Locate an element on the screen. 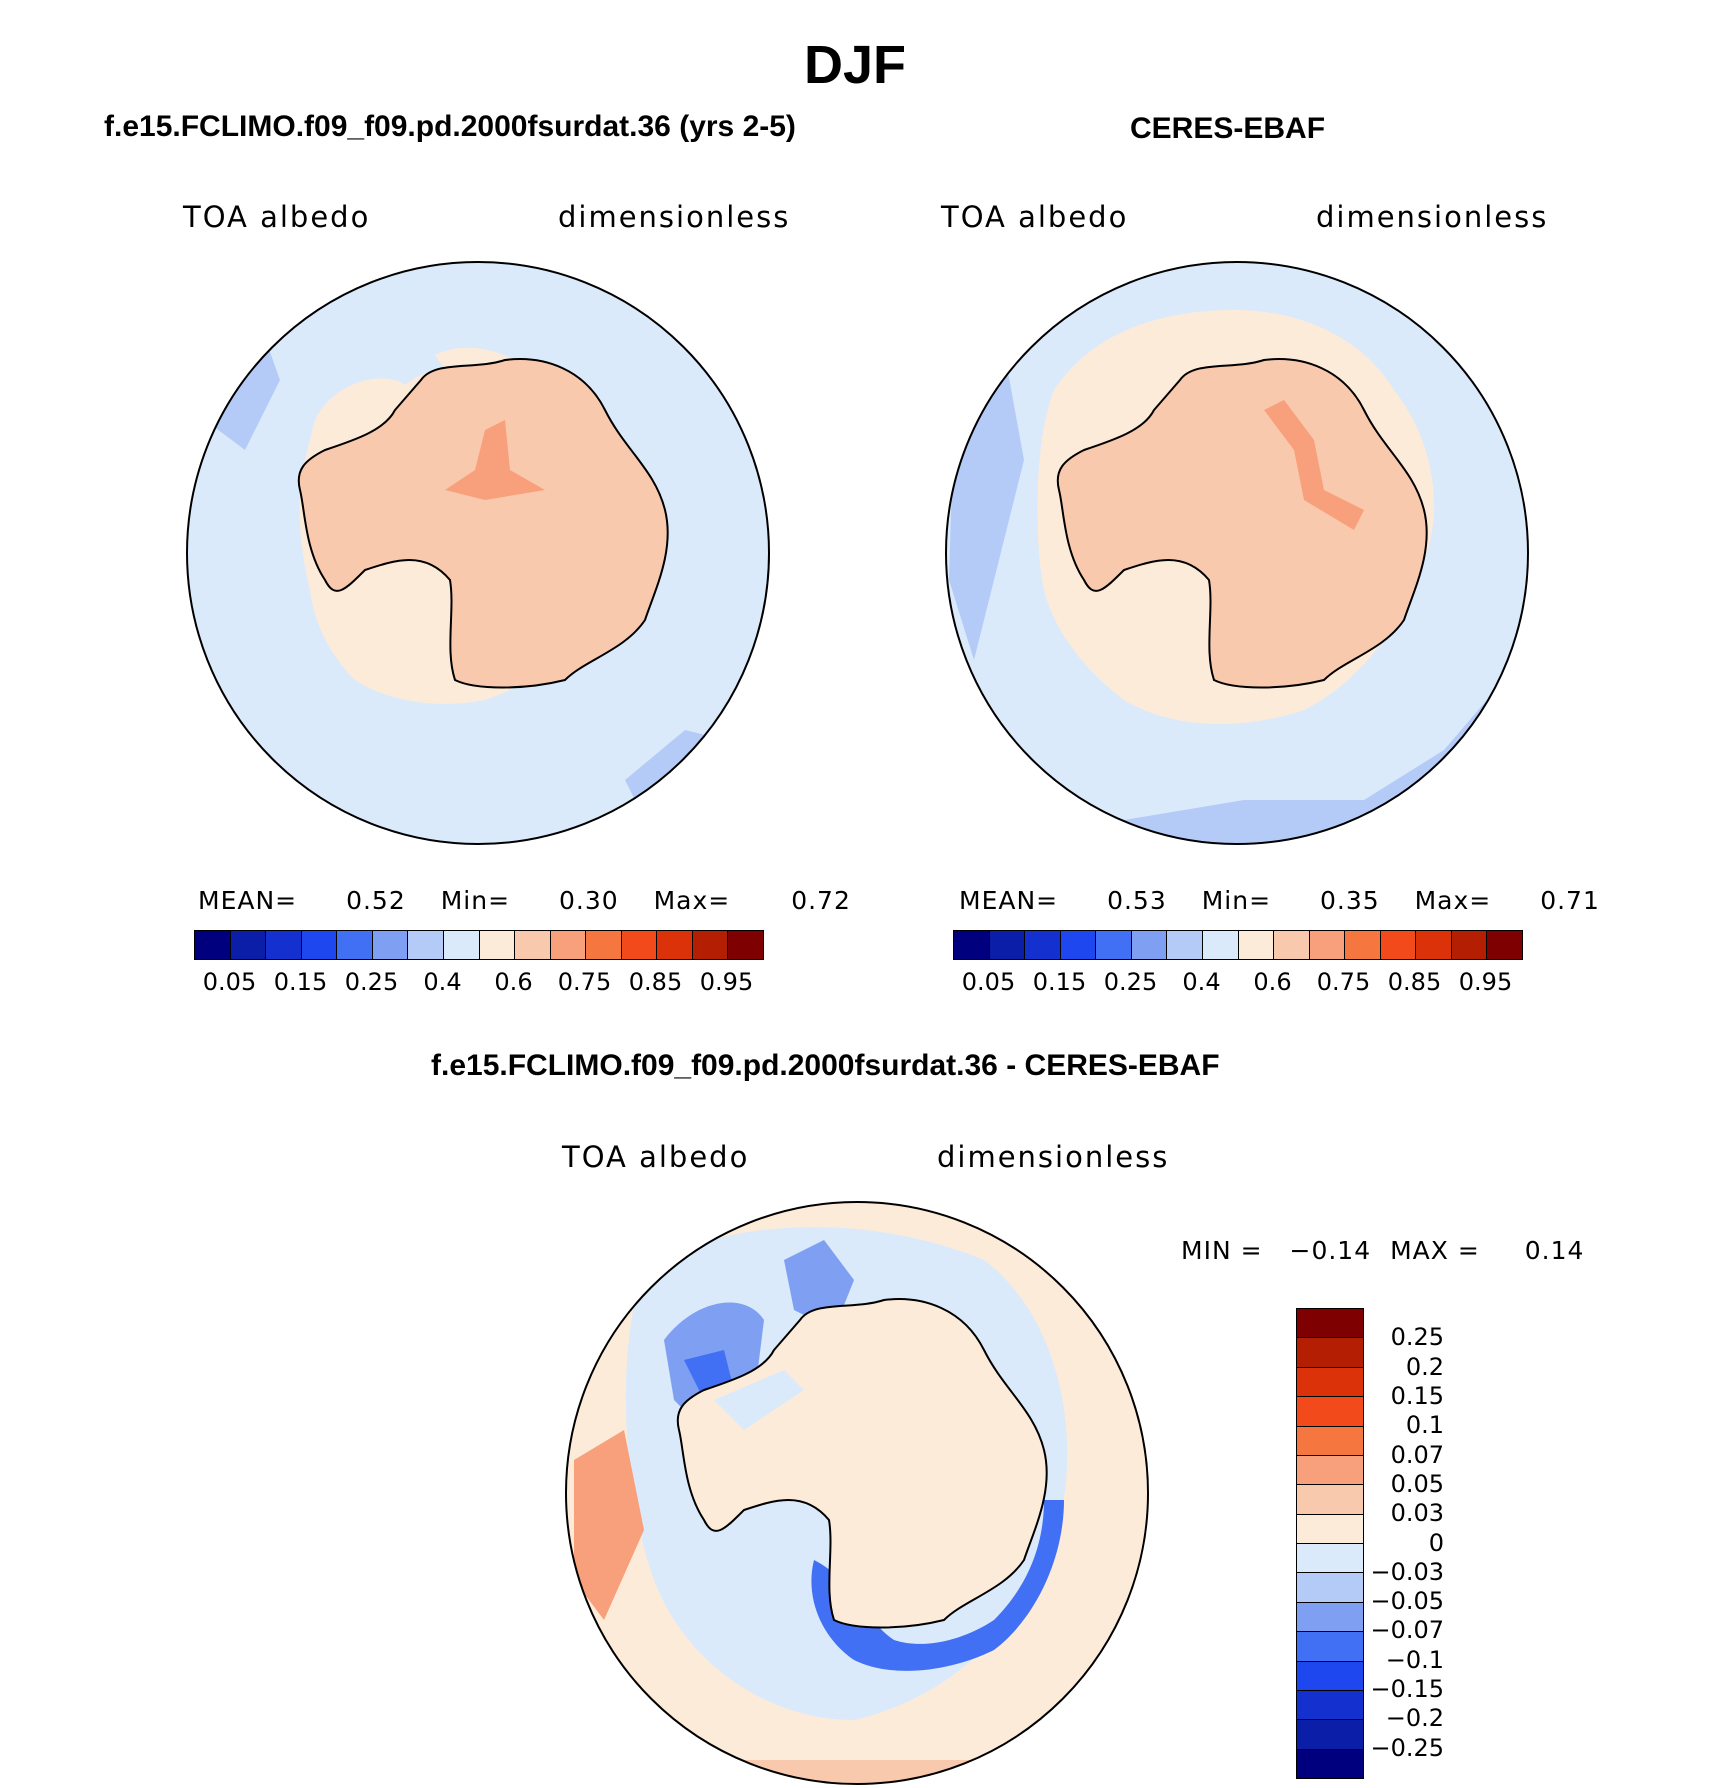  diff-stats: MIN = −0.14 MAX = 0.14 is located at coordinates (1382, 1250).